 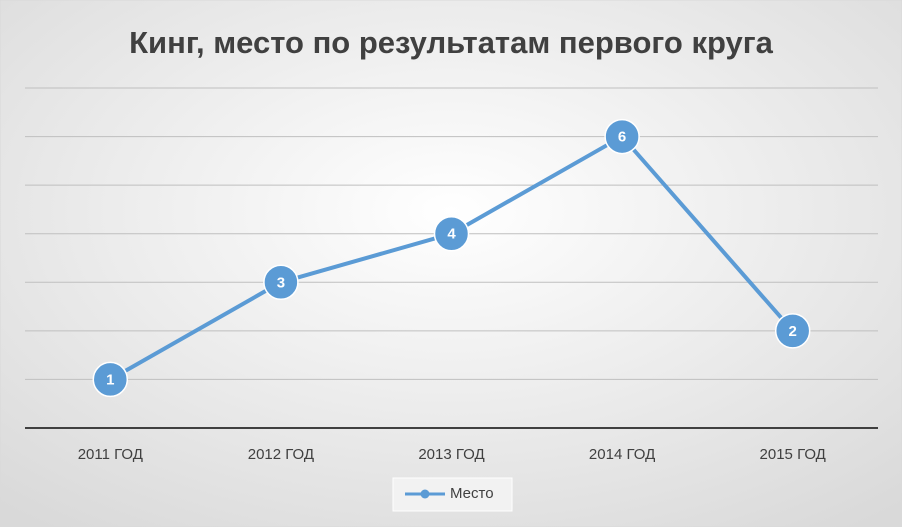 What do you see at coordinates (451, 454) in the screenshot?
I see `x-tick-label: 2013 ГОД` at bounding box center [451, 454].